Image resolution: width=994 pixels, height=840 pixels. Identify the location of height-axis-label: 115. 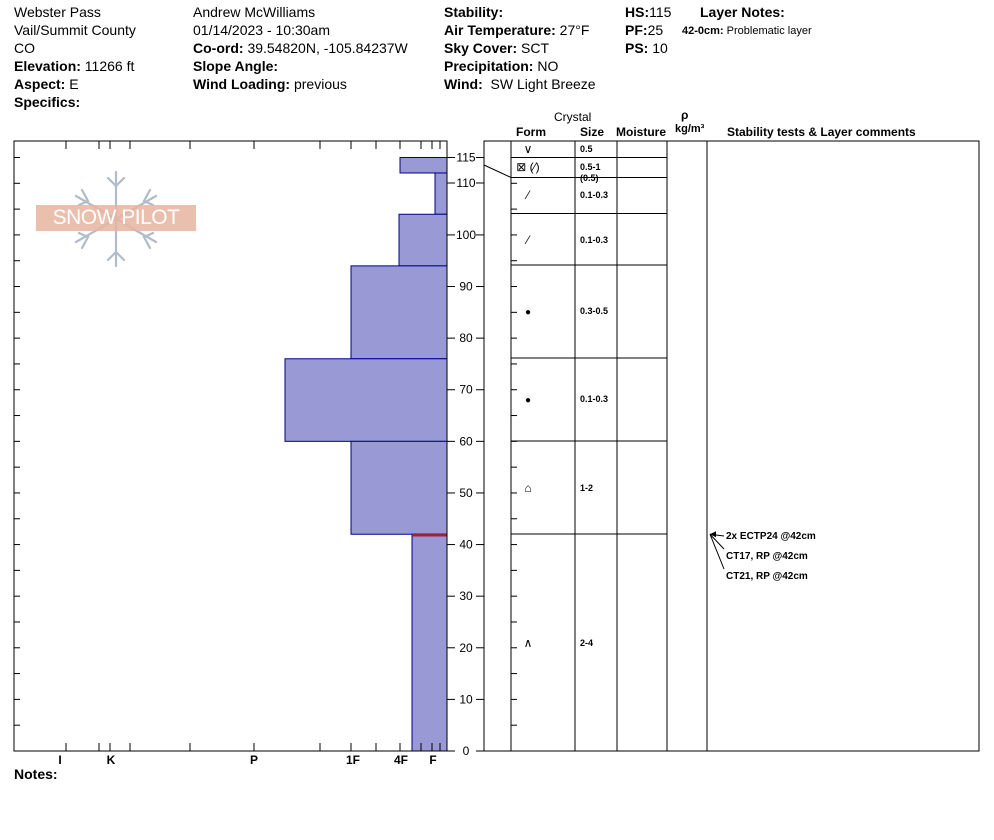
(465, 158).